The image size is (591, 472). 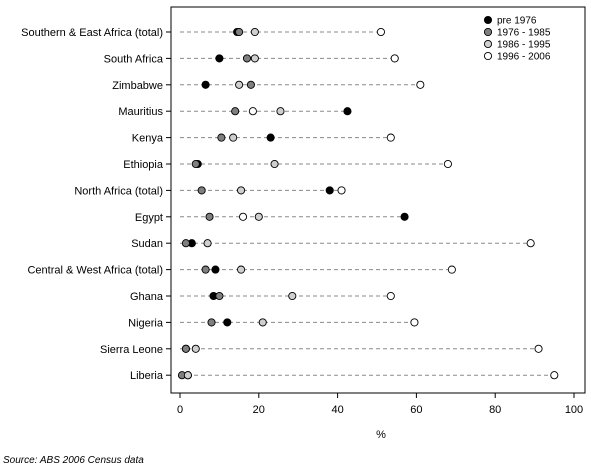 I want to click on category-label: Kenya, so click(x=148, y=139).